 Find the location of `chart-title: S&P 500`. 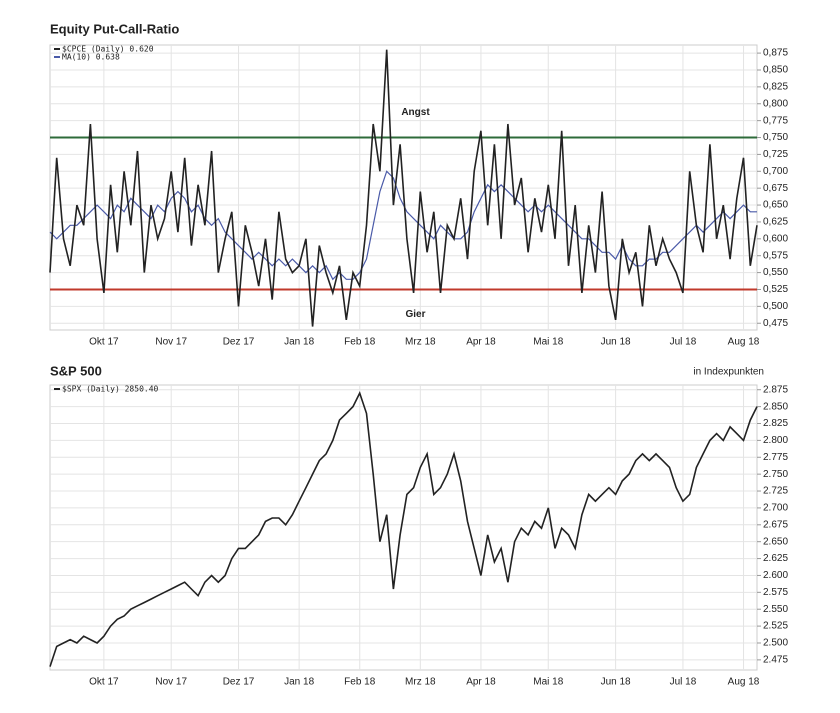

chart-title: S&P 500 is located at coordinates (76, 370).